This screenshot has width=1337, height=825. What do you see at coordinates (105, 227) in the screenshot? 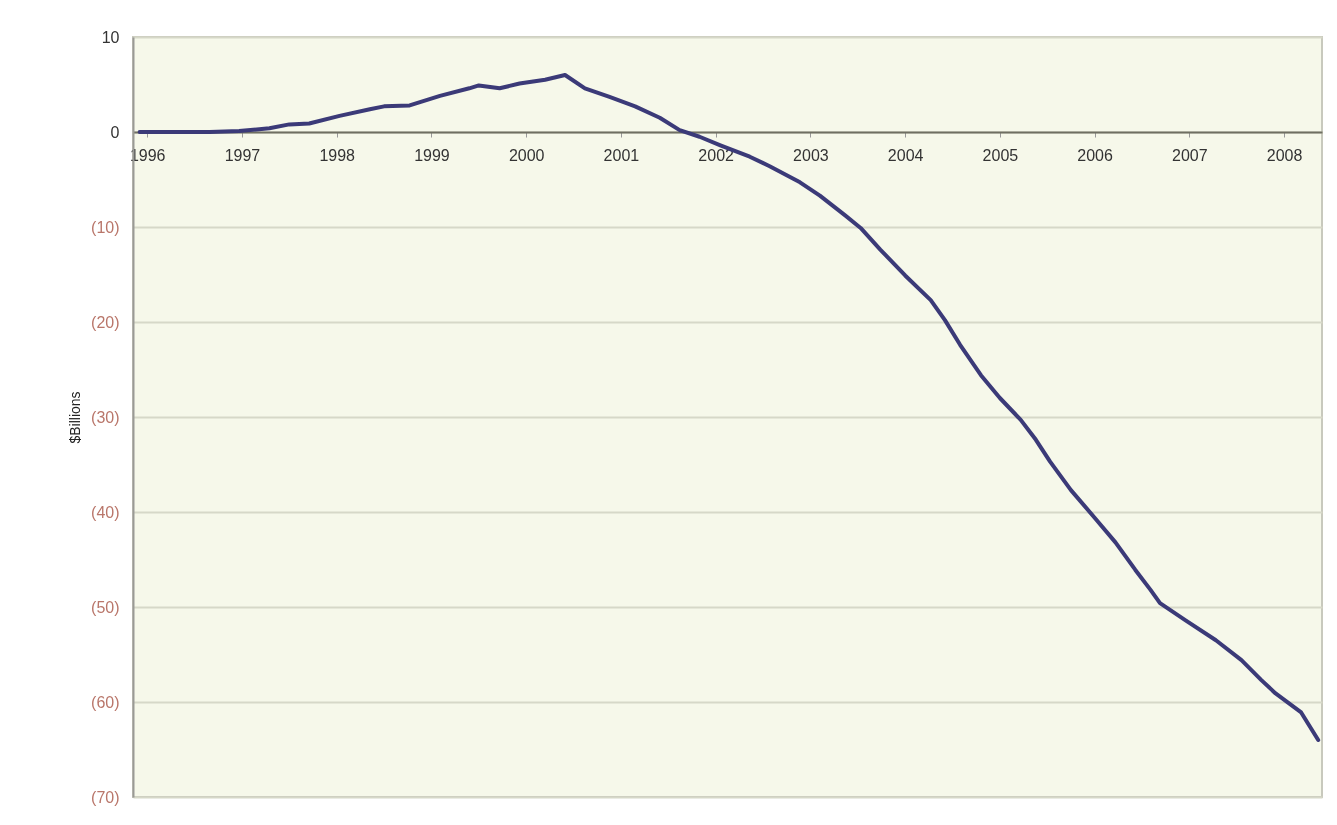
I see `y-tick-label: (10)` at bounding box center [105, 227].